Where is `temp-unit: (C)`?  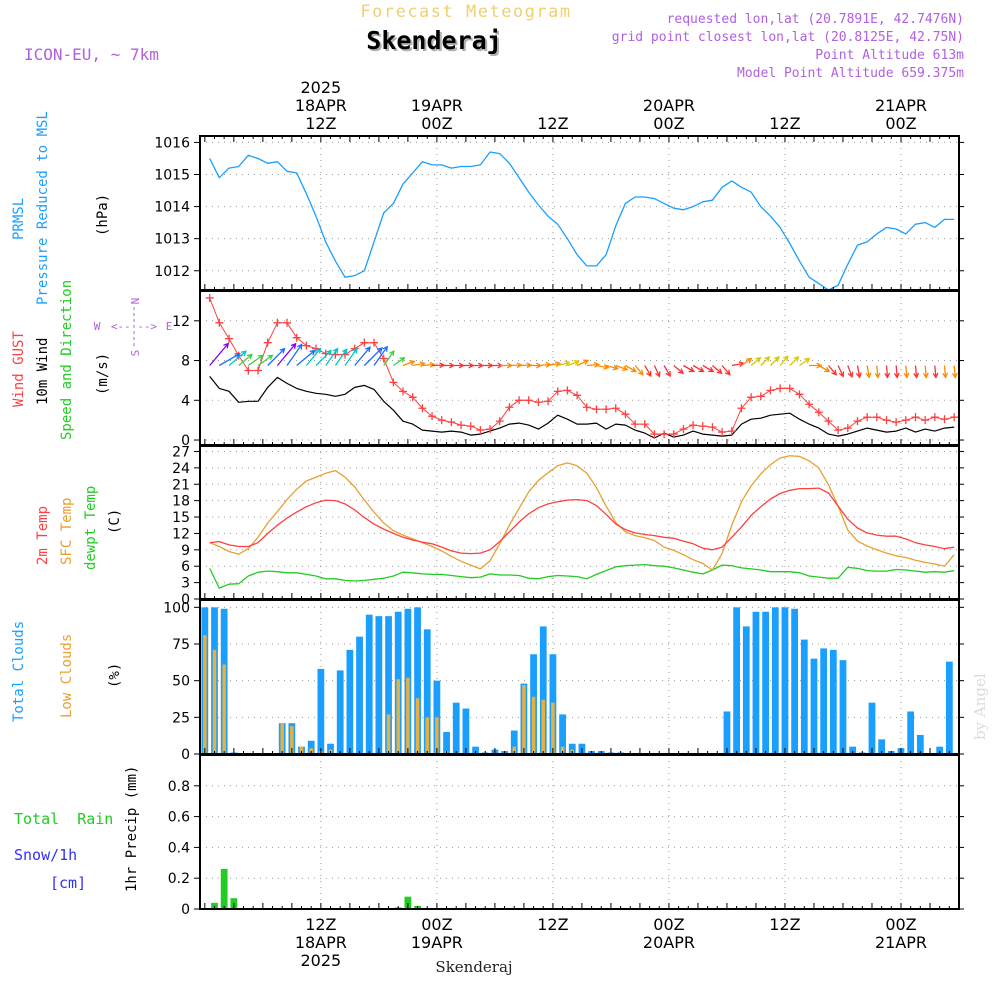
temp-unit: (C) is located at coordinates (115, 521).